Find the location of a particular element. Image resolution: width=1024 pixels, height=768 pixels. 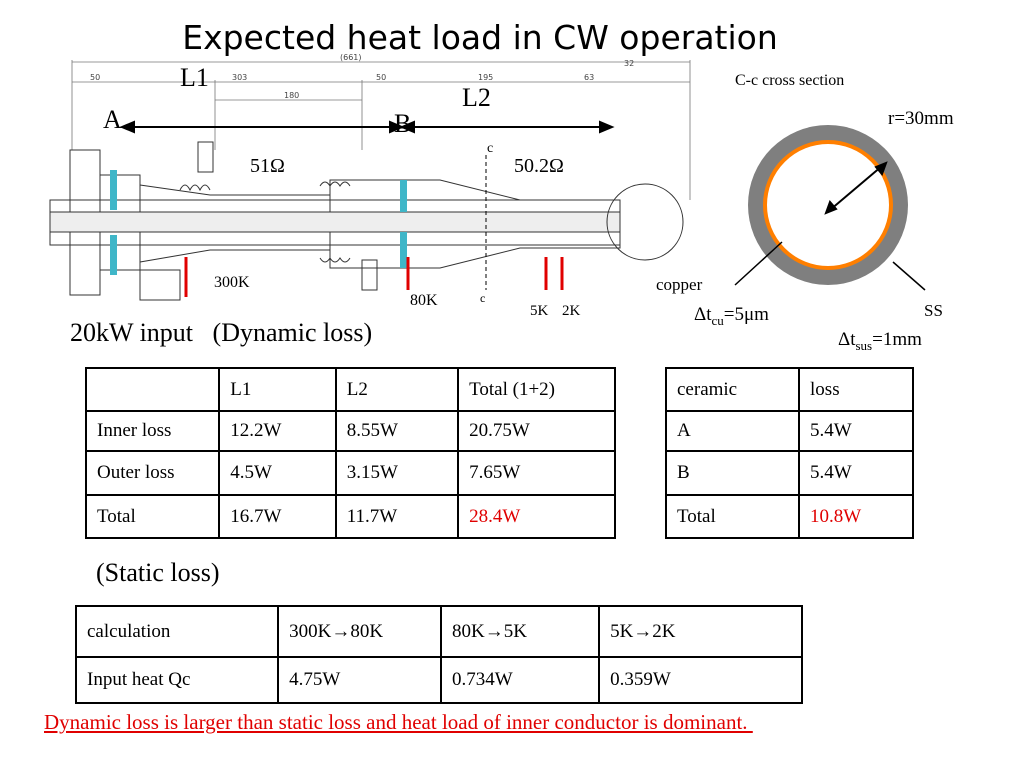

table-cell: 16.7W is located at coordinates (277, 516).